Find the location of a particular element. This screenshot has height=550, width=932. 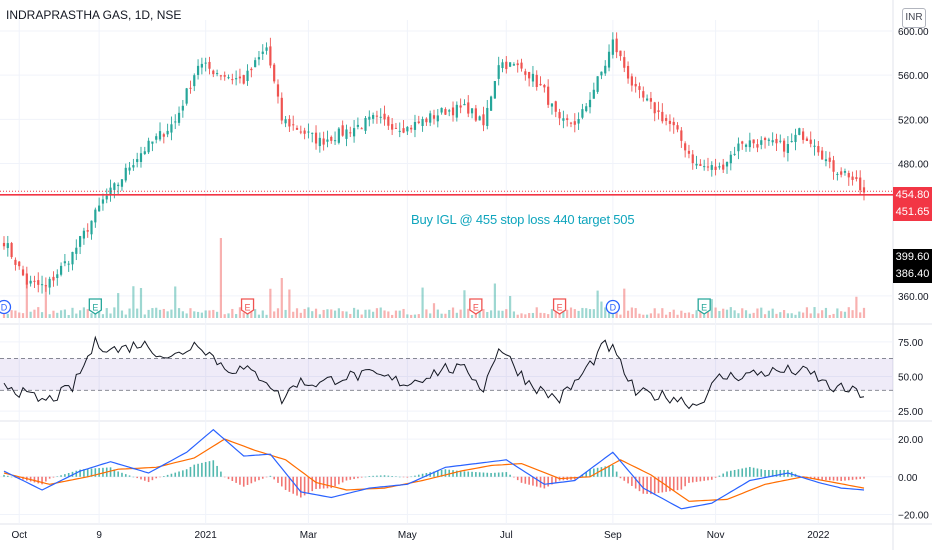

price-tick-label: 600.00 is located at coordinates (913, 32).